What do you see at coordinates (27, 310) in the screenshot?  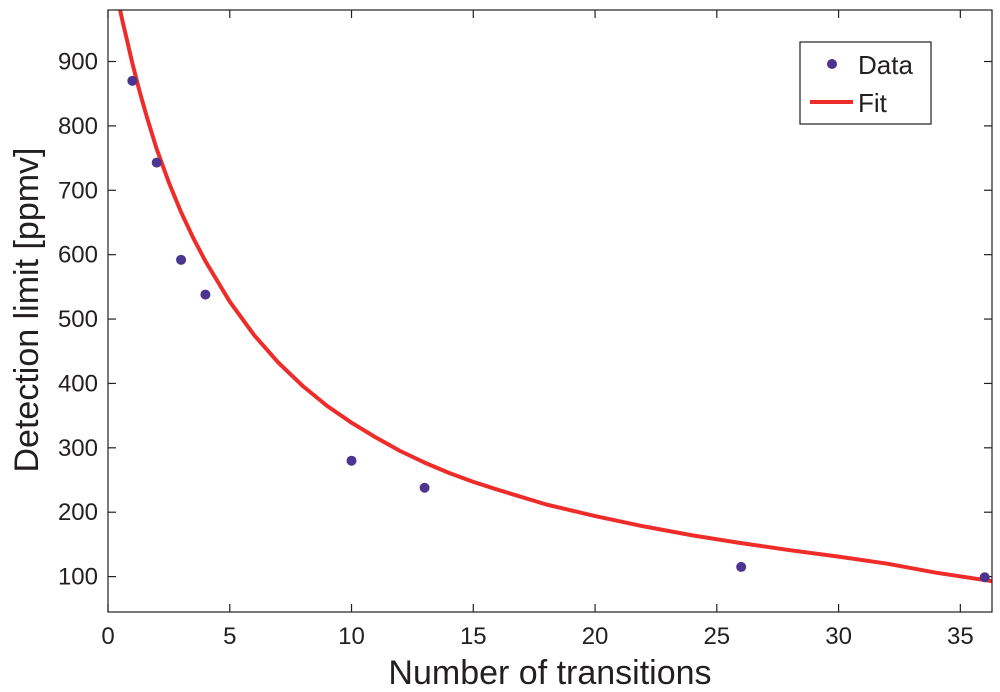 I see `y-axis-label: Detection limit [ppmv]` at bounding box center [27, 310].